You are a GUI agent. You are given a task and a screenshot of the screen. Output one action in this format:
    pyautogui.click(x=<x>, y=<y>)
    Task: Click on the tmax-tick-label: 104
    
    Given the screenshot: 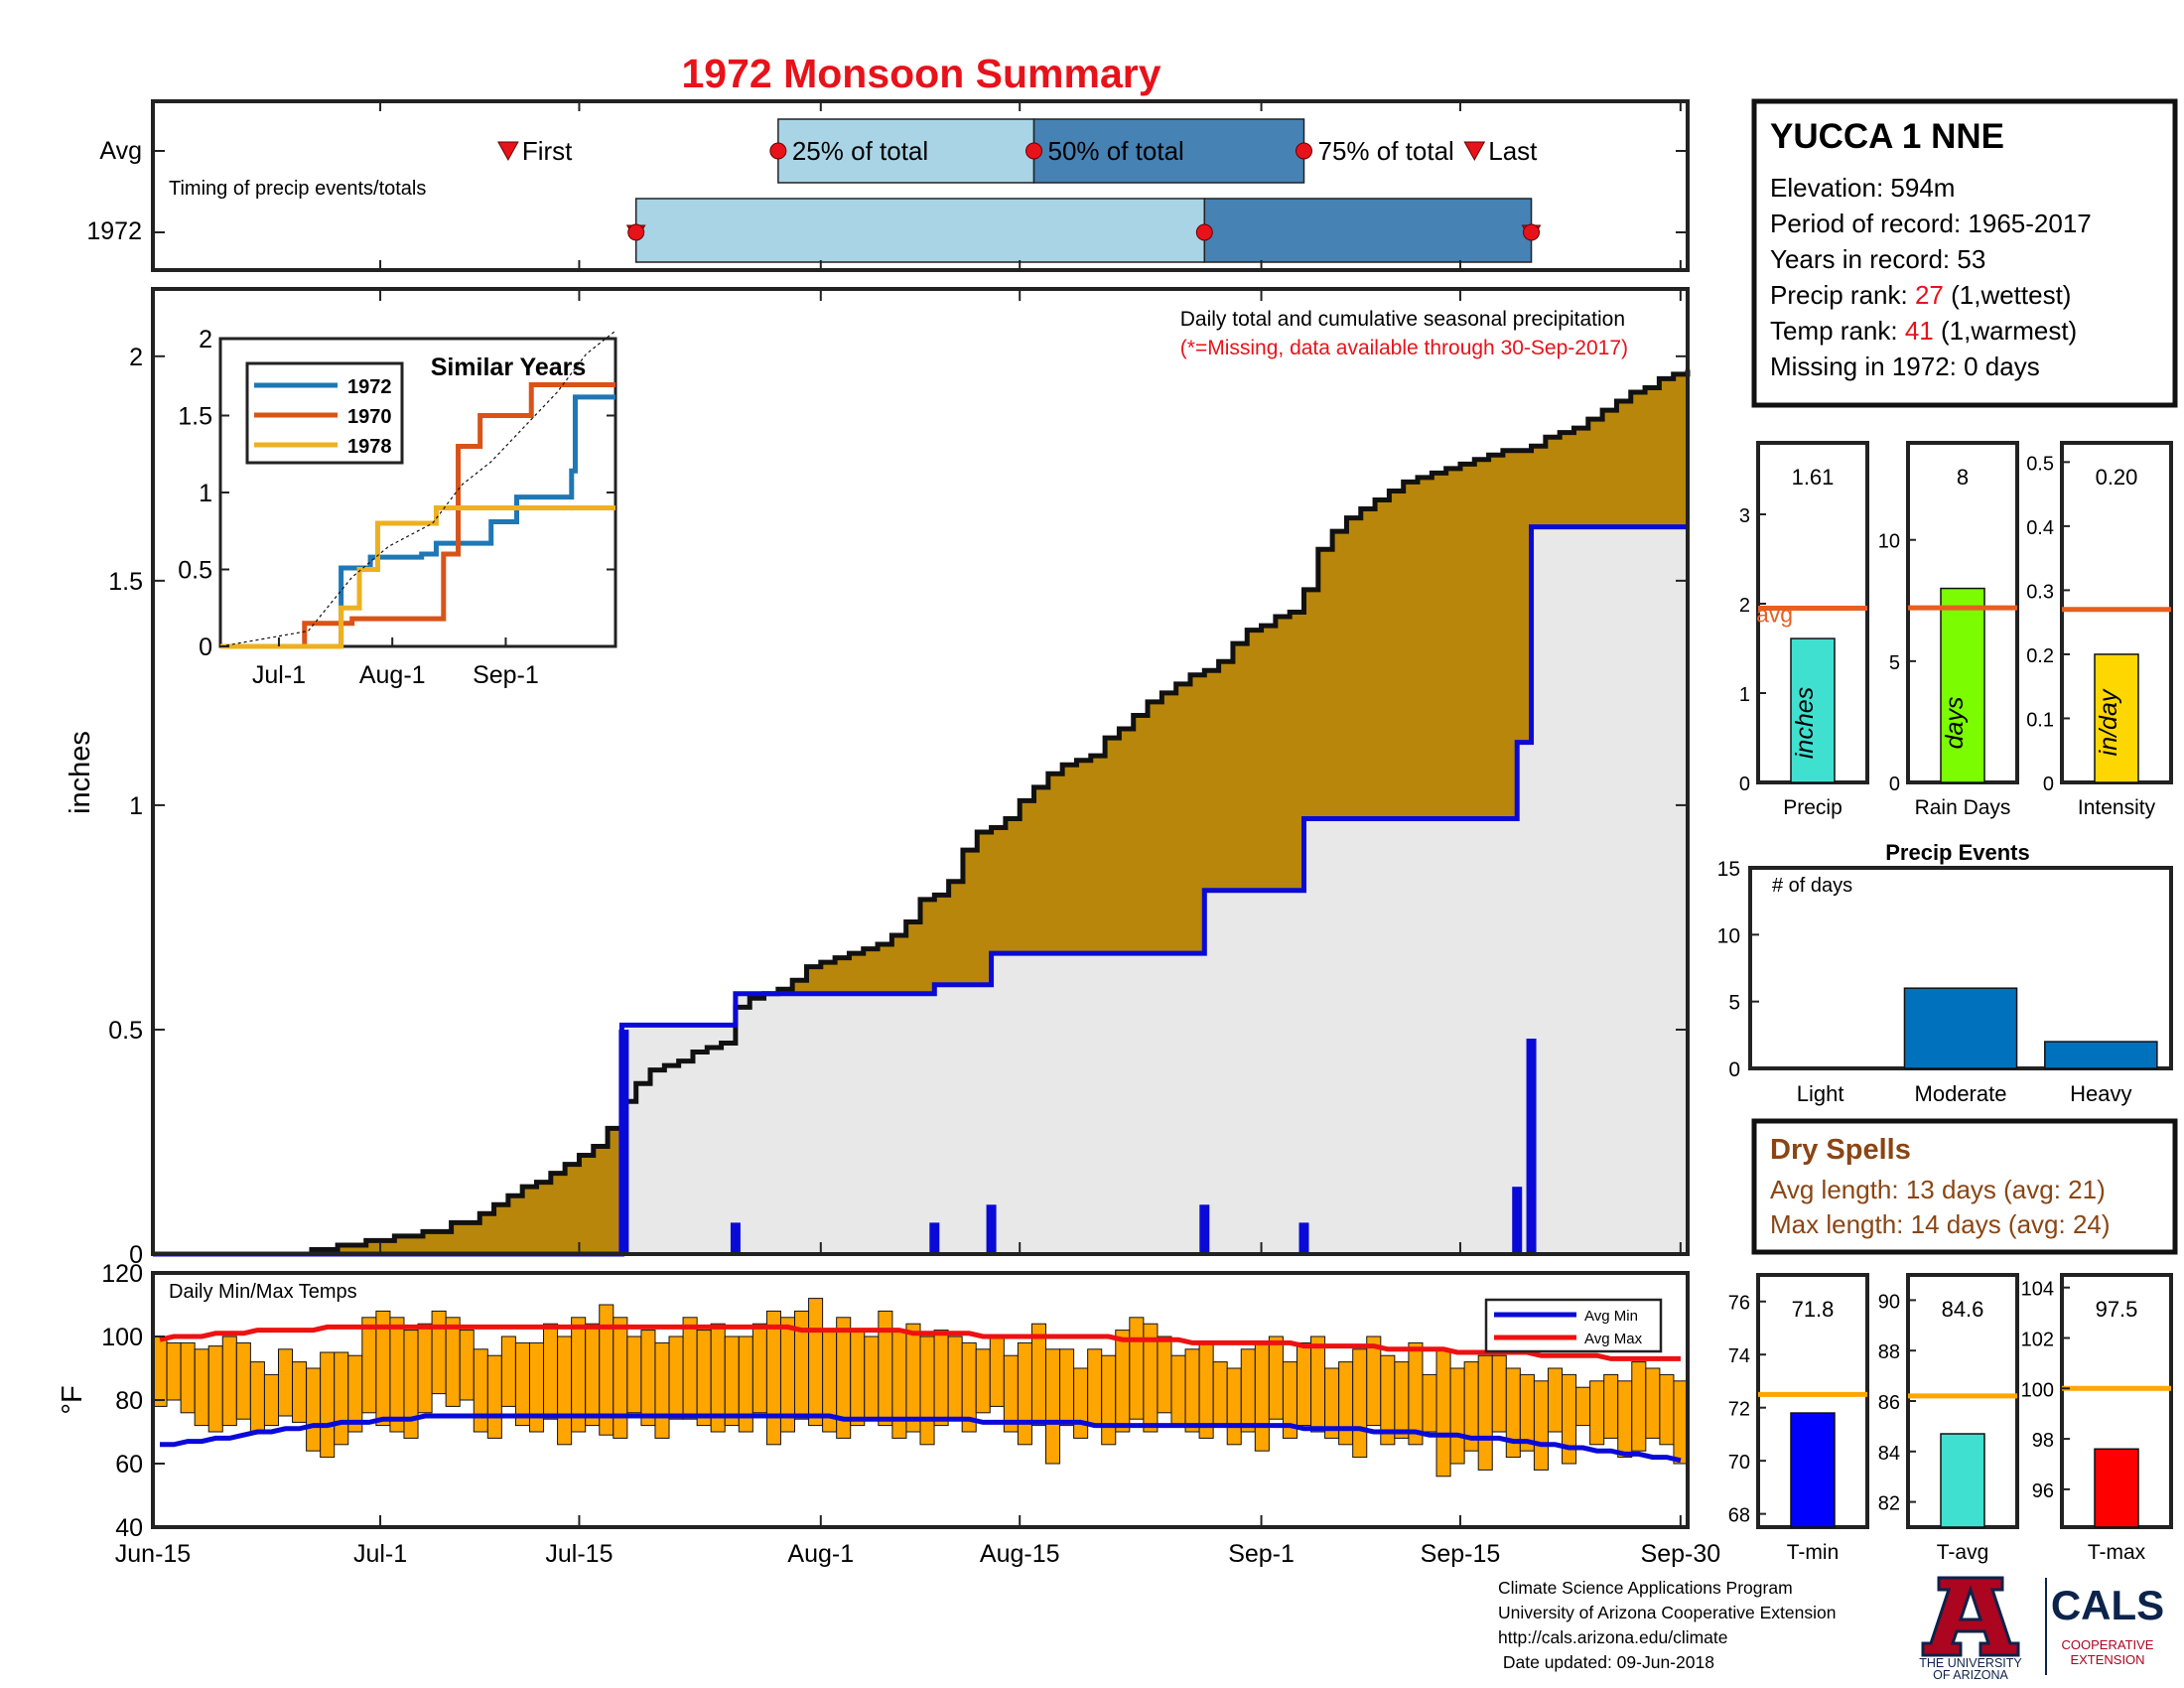 What is the action you would take?
    pyautogui.click(x=2037, y=1290)
    